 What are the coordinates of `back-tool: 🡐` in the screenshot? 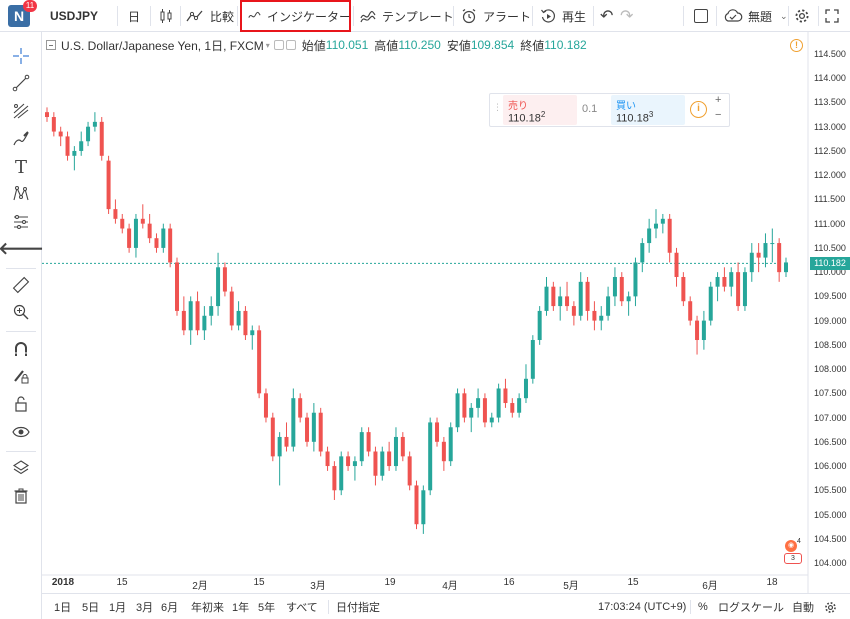 It's located at (22, 249).